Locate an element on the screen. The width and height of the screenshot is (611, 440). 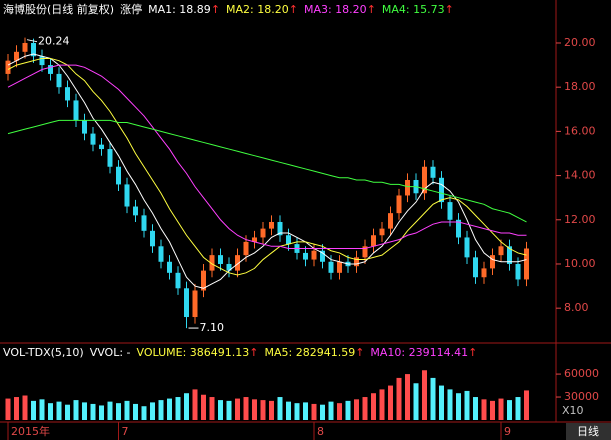
y-tick-label: 14.00 is located at coordinates (580, 175).